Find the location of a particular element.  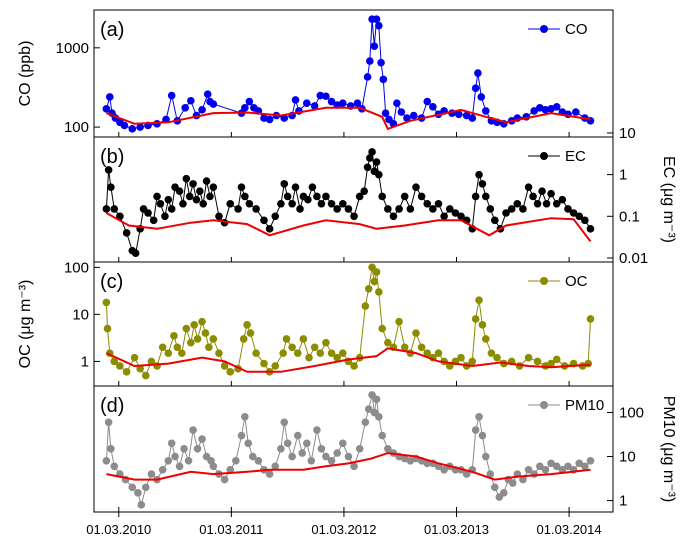

y-axis-label: CO (ppb) is located at coordinates (25, 74).